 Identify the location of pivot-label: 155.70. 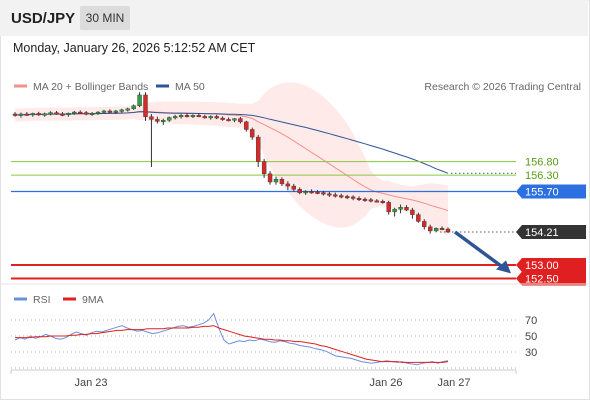
(542, 193).